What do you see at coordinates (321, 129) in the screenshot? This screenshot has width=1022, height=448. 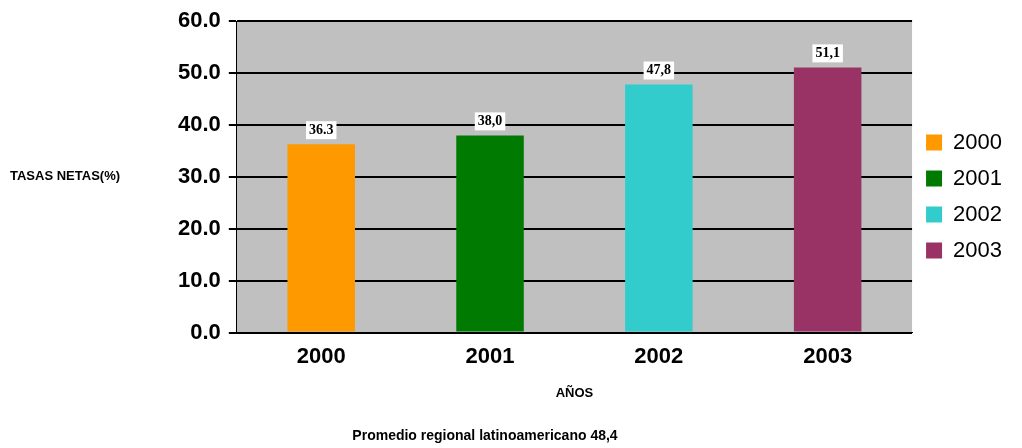 I see `data-label: 36.3` at bounding box center [321, 129].